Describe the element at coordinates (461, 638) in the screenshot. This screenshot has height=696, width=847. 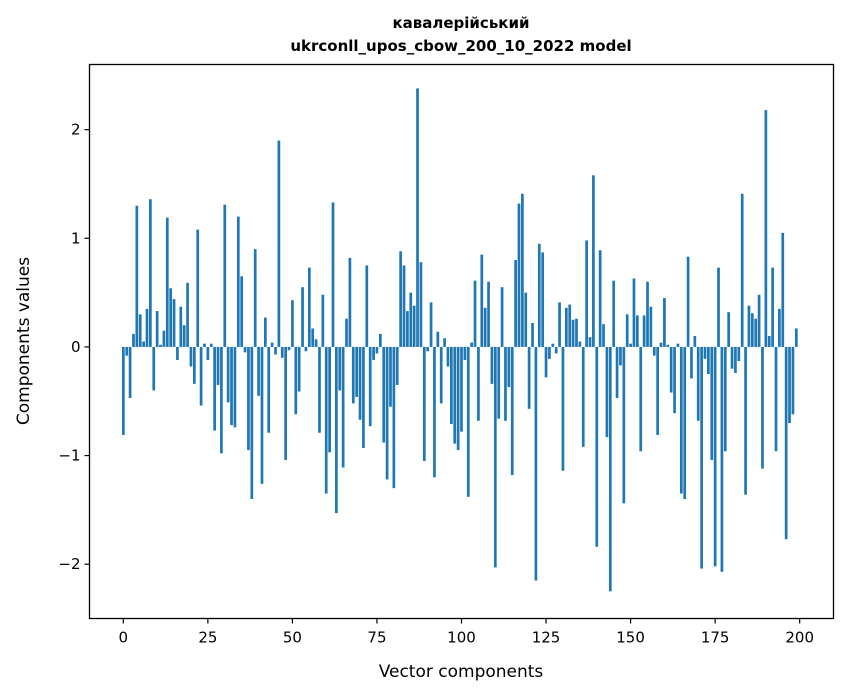
I see `x-tick-label: 100` at that location.